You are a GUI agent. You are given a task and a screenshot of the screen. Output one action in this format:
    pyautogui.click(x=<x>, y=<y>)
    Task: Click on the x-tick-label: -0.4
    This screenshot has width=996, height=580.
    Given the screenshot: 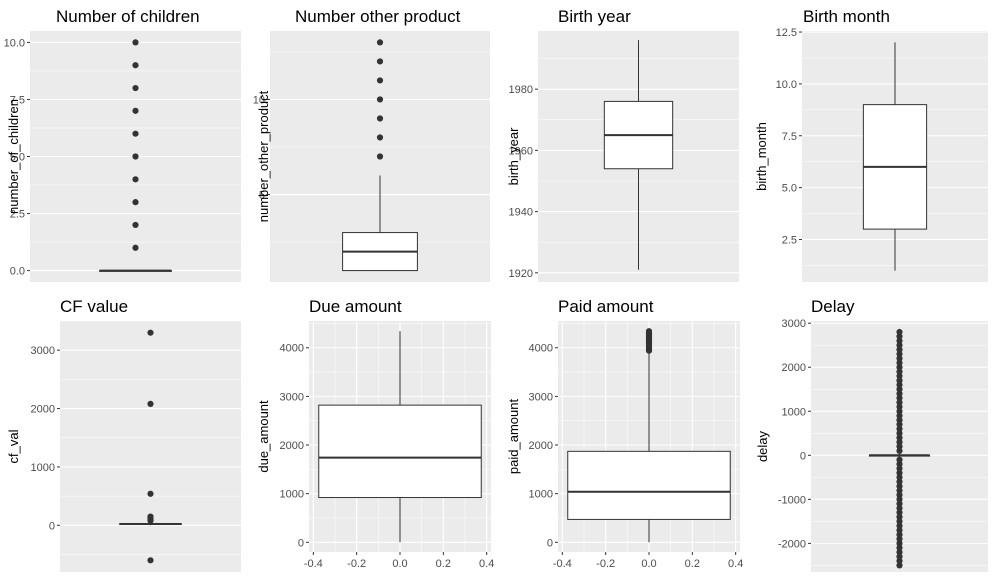 What is the action you would take?
    pyautogui.click(x=562, y=564)
    